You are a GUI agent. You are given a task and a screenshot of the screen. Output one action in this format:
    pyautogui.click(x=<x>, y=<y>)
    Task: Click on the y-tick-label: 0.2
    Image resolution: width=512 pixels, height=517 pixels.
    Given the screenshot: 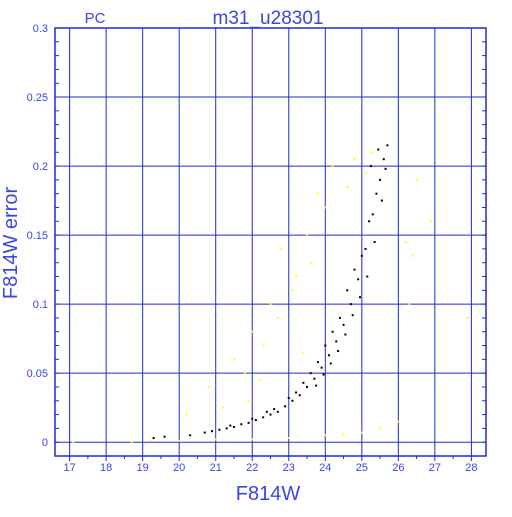 What is the action you would take?
    pyautogui.click(x=40, y=167)
    